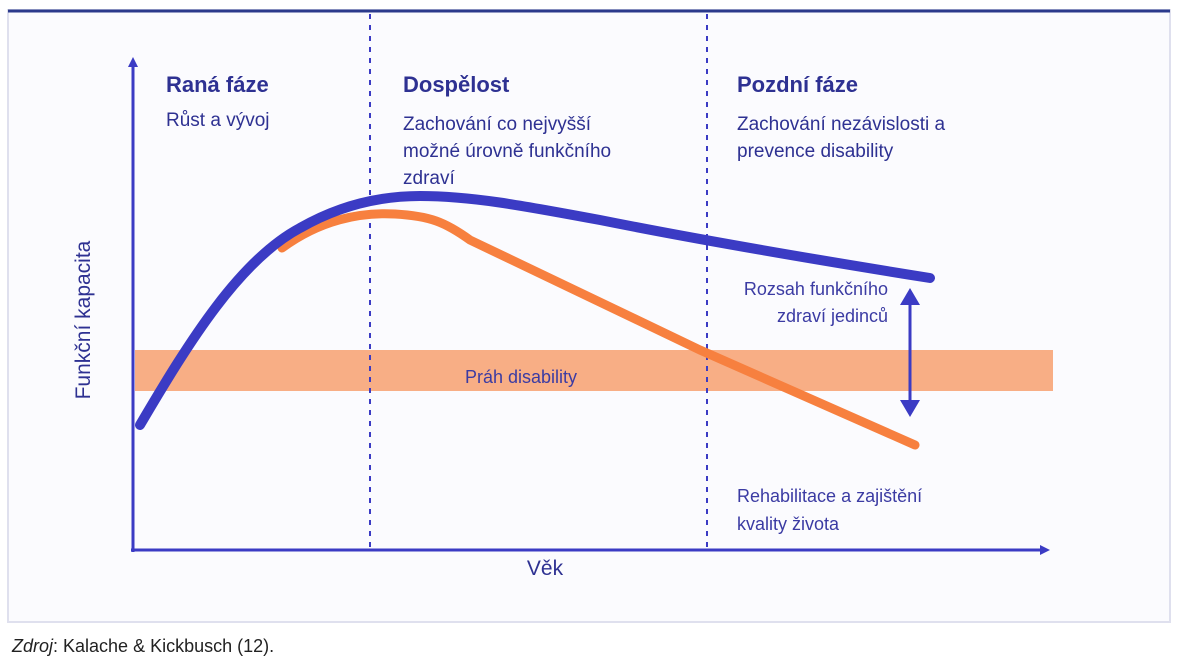  What do you see at coordinates (83, 319) in the screenshot?
I see `y-axis-label: Funkční kapacita` at bounding box center [83, 319].